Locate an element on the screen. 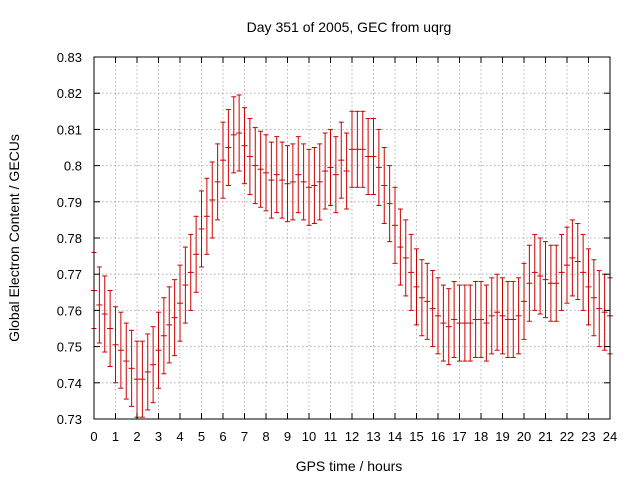 The width and height of the screenshot is (640, 480). x-tick-label: 11 is located at coordinates (331, 436).